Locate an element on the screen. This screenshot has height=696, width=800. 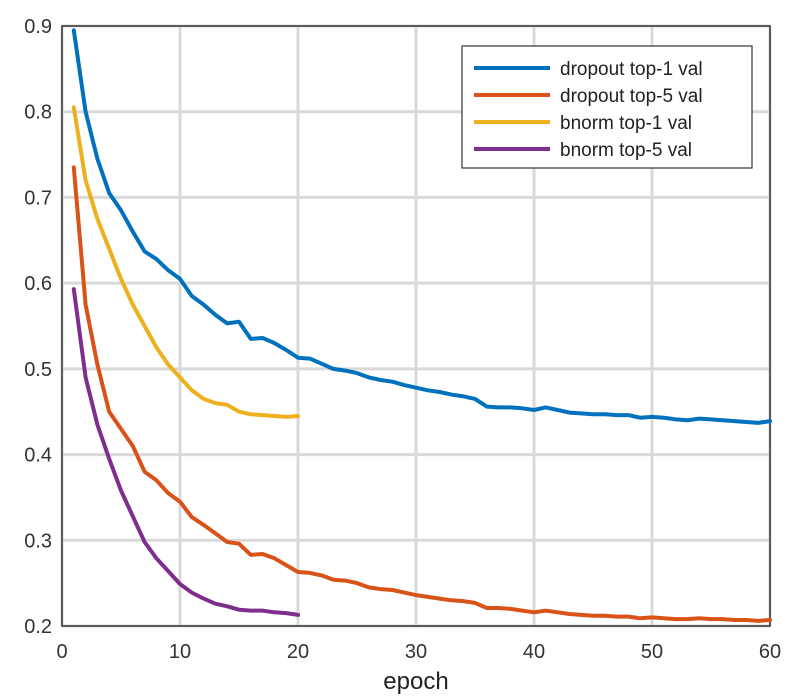
y-tick-label: 0.6 is located at coordinates (38, 284).